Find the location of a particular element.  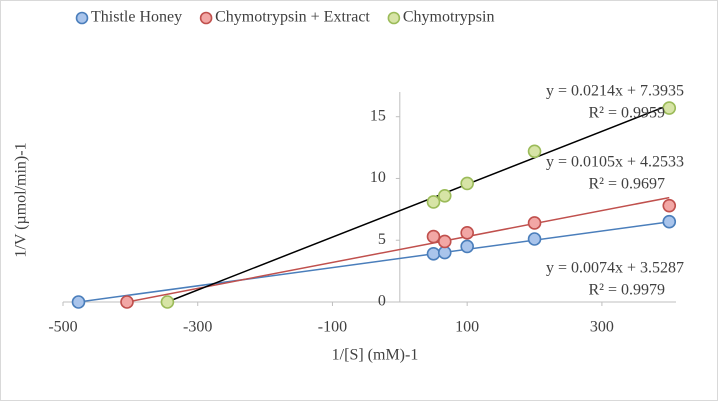

y-tick-label: 10 is located at coordinates (378, 177).